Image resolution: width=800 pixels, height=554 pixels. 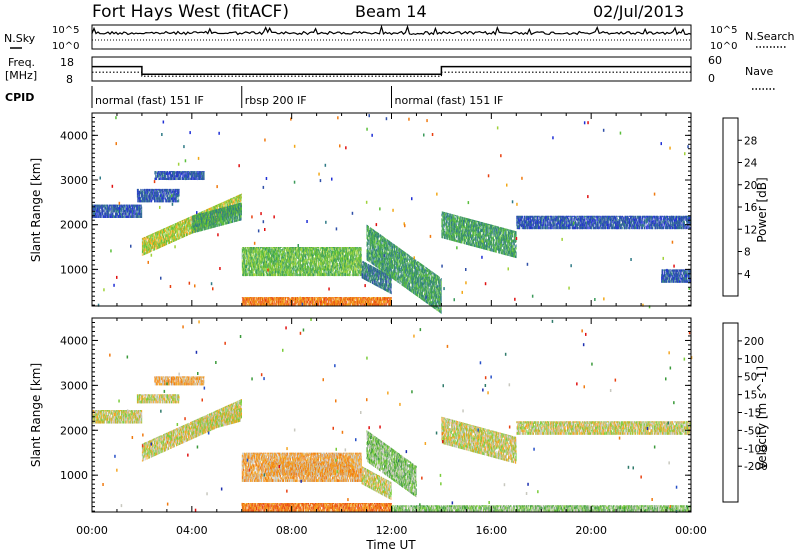 I want to click on cpid-segment-label: rbsp 200 IF, so click(x=276, y=100).